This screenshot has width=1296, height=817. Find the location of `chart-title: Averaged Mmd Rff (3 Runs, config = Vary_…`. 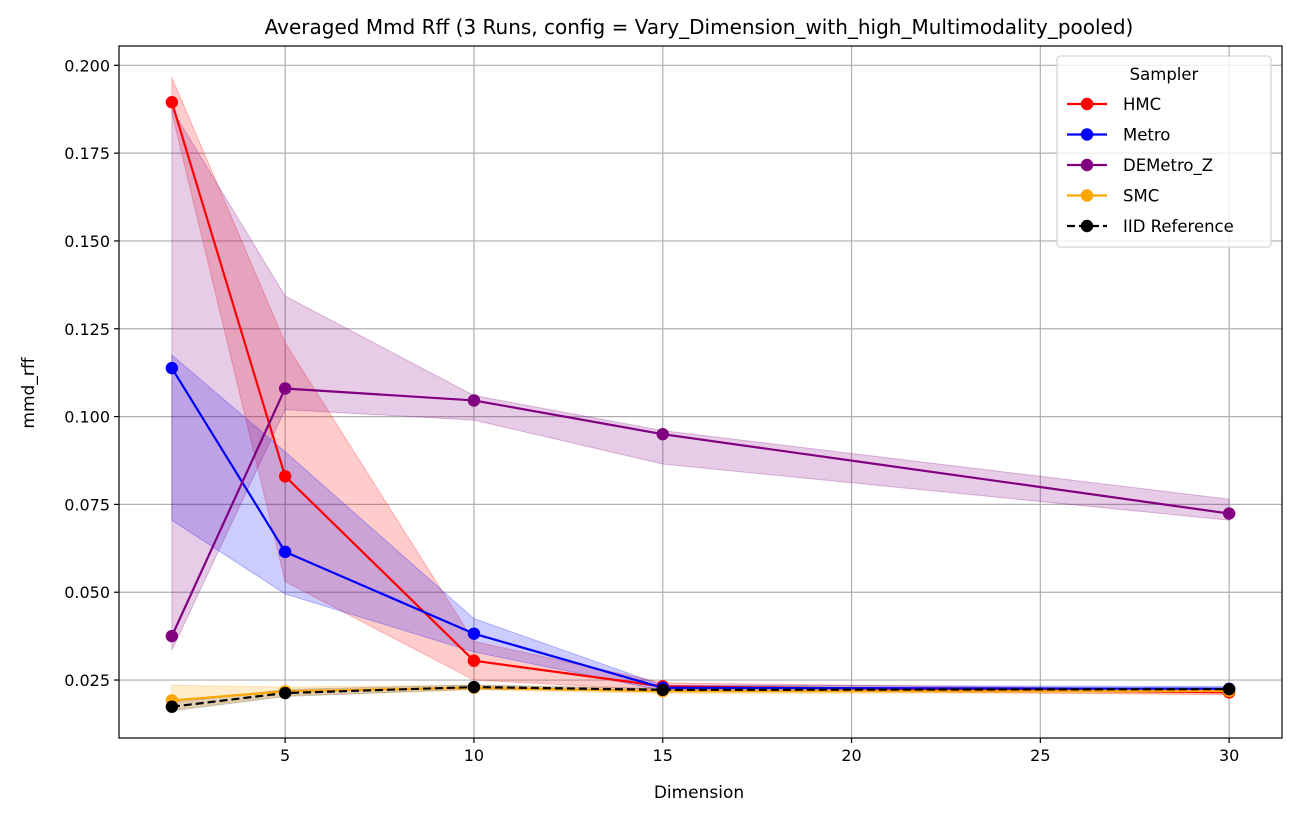

chart-title: Averaged Mmd Rff (3 Runs, config = Vary_… is located at coordinates (699, 27).